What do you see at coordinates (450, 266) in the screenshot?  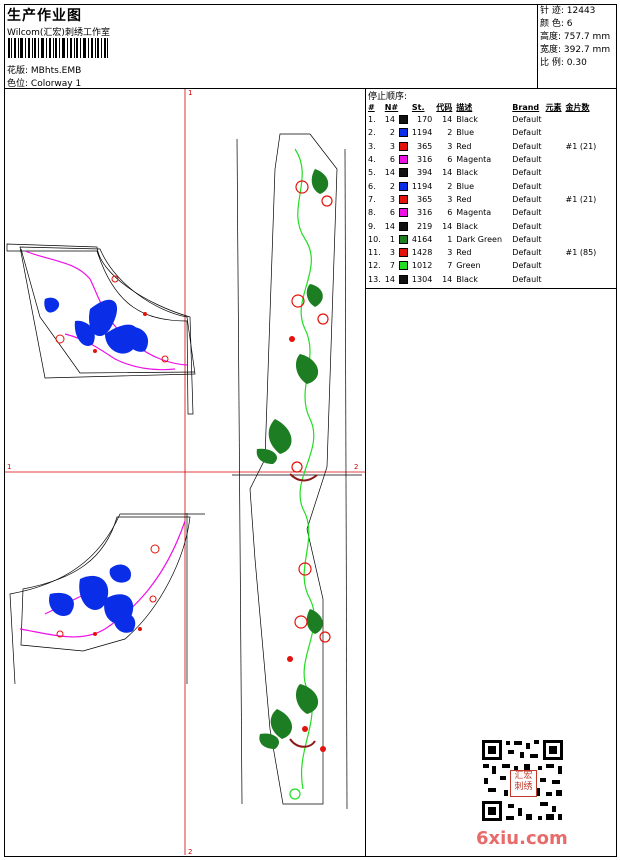 I see `row-code: 7` at bounding box center [450, 266].